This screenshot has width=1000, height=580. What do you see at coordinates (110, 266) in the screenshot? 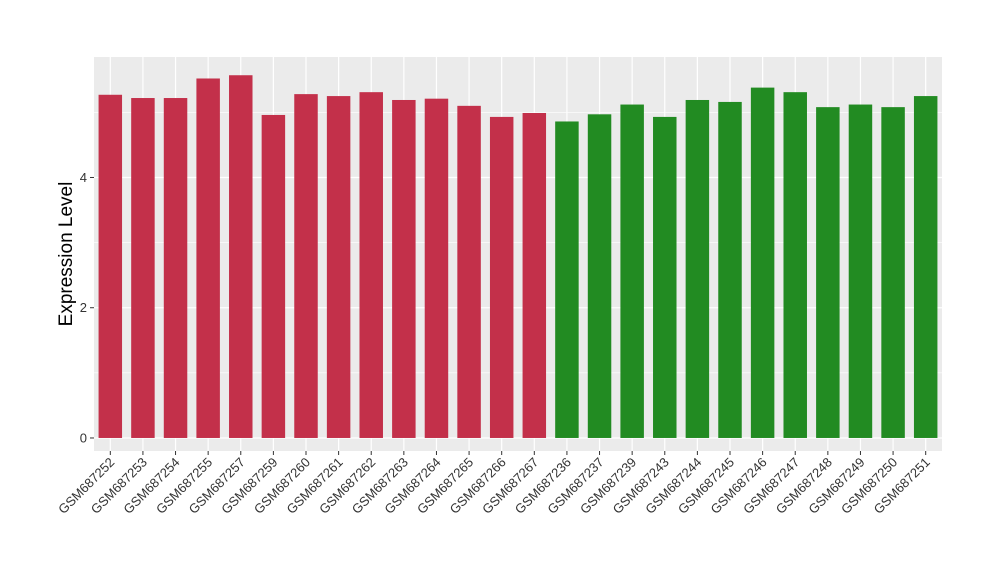
I see `bar-gsm687252` at bounding box center [110, 266].